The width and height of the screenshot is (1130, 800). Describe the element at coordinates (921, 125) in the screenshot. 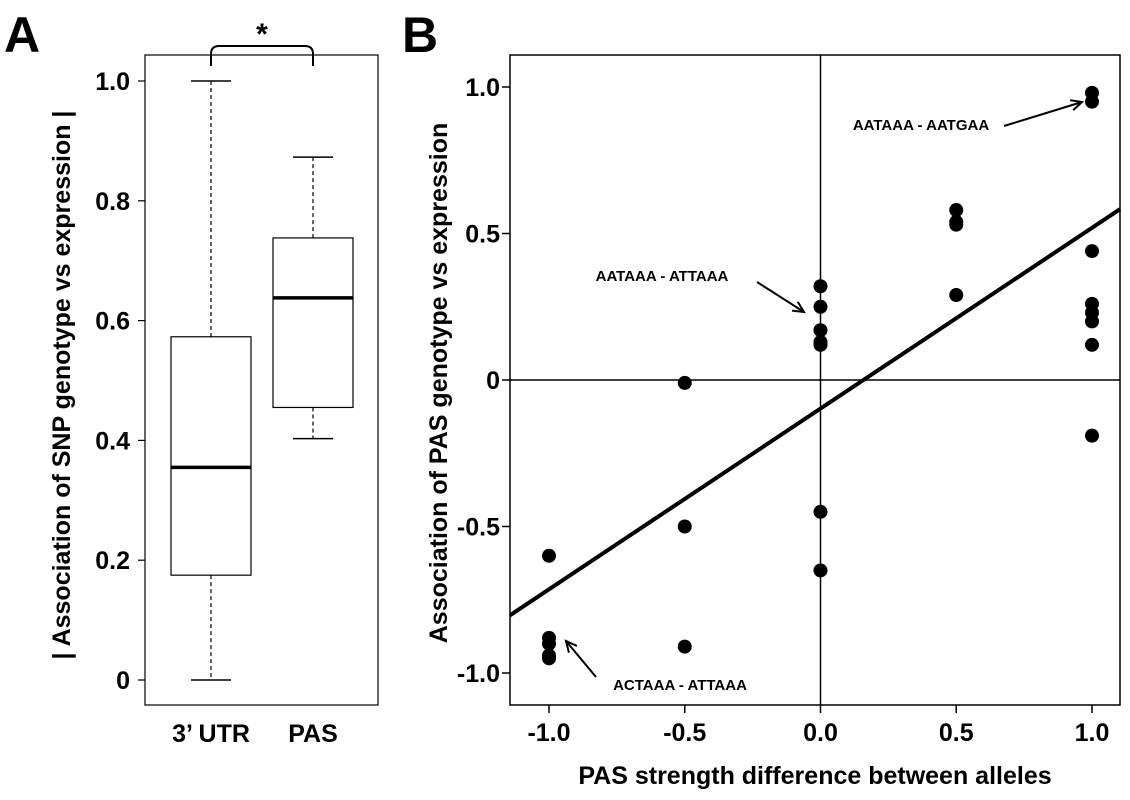

I see `annotation-aataaa-aatgaa: AATAAA - AATGAA` at that location.